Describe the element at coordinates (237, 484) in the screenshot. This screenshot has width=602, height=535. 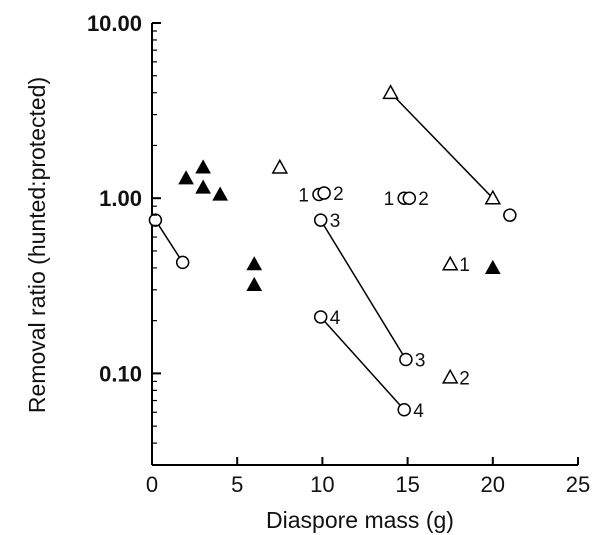
I see `x-tick-label: 5` at that location.